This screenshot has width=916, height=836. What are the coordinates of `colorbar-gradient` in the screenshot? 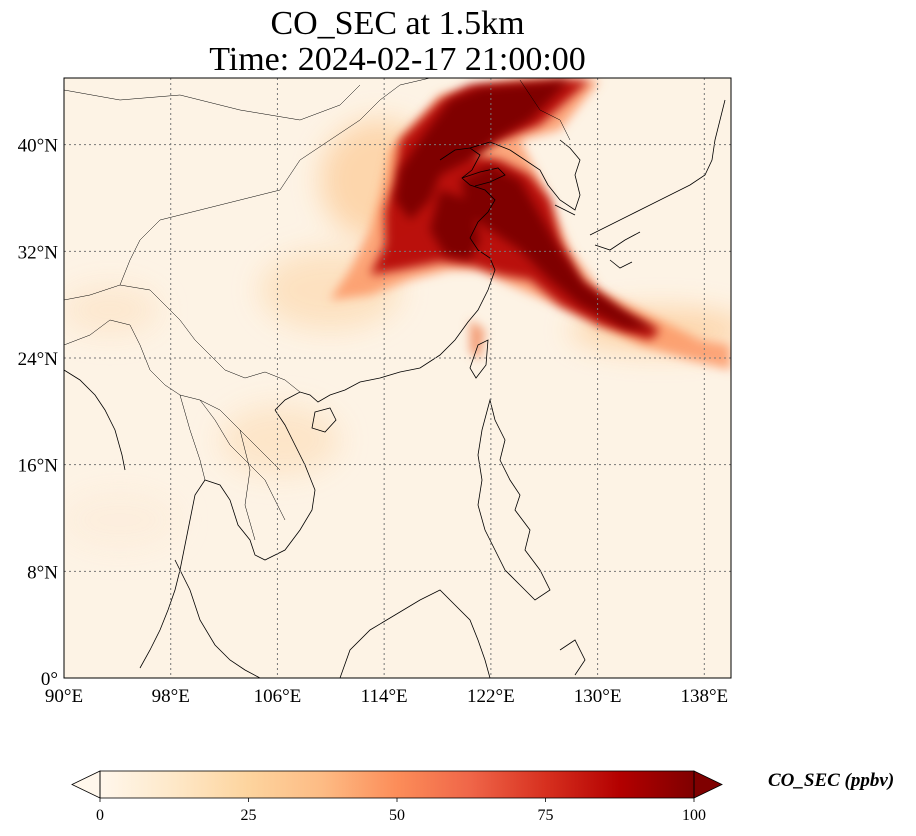 It's located at (397, 784).